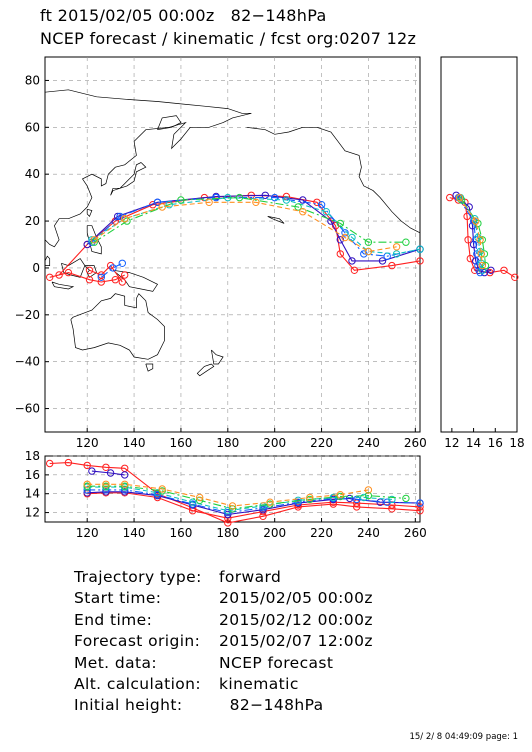 This screenshot has width=532, height=752. What do you see at coordinates (259, 683) in the screenshot?
I see `info-value: kinematic` at bounding box center [259, 683].